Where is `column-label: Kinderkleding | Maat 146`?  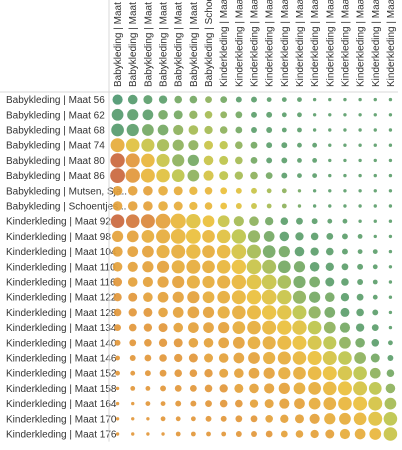
column-label: Kinderkleding | Maat 146 is located at coordinates (361, 43).